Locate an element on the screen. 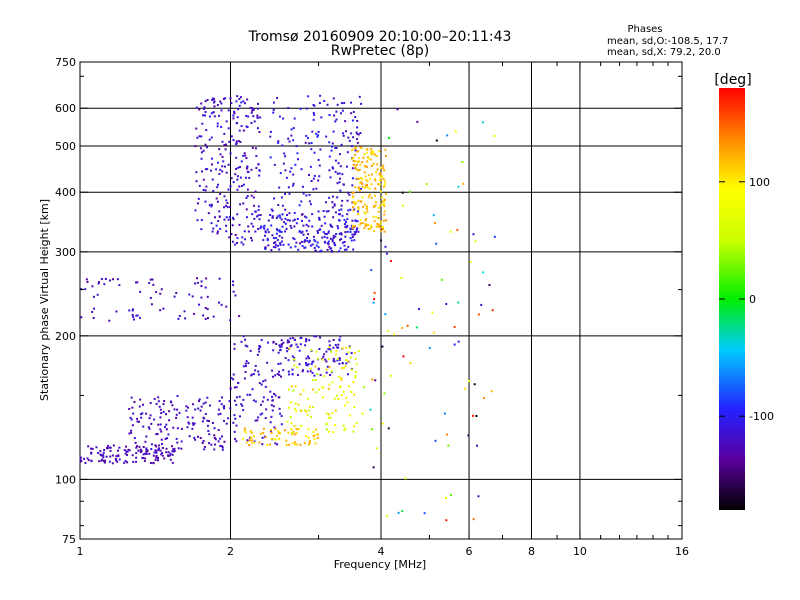  stats-o-line: mean, sd,O:-108.5, 17.7 is located at coordinates (667, 41).